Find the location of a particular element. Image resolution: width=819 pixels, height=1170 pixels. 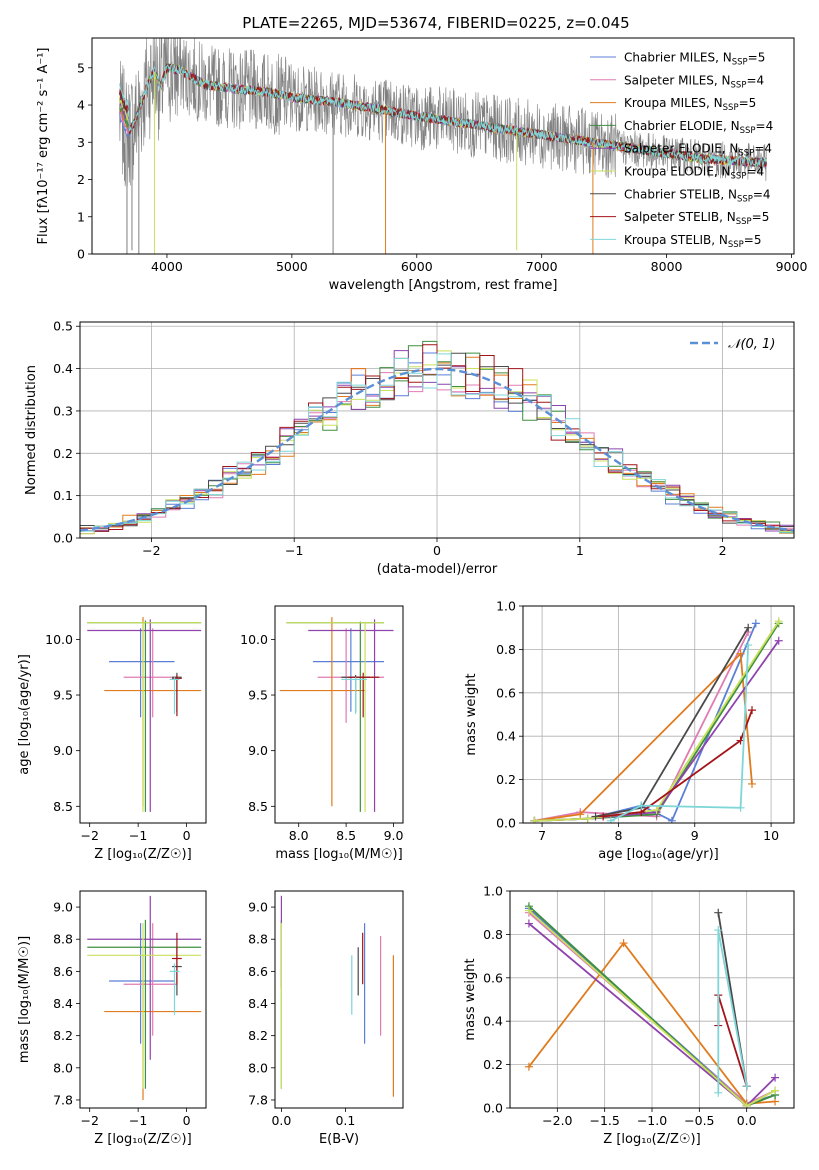

age-vs-mass-panel: 8.0 8.5 9.0 8.5 9.0 9.5 10.0 mass [log₁₀(M/M☉)] is located at coordinates (322, 733).